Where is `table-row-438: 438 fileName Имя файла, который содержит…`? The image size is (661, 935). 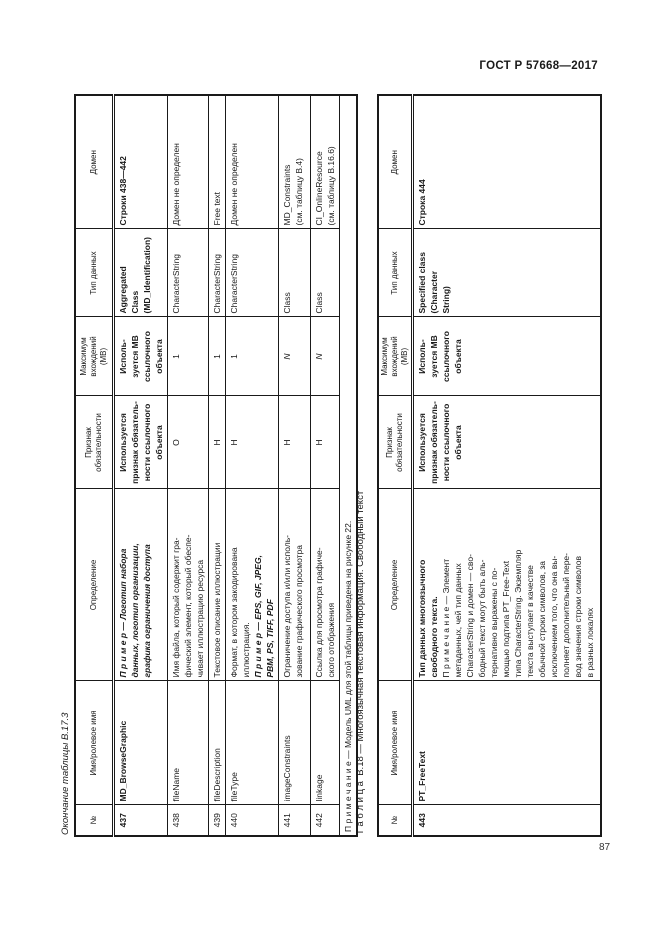
table-row-438: 438 fileName Имя файла, который содержит… is located at coordinates (187, 465).